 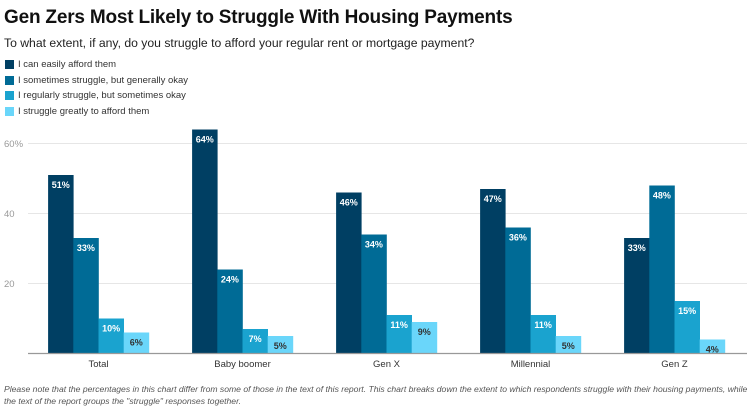 What do you see at coordinates (387, 364) in the screenshot?
I see `x-category-label: Gen X` at bounding box center [387, 364].